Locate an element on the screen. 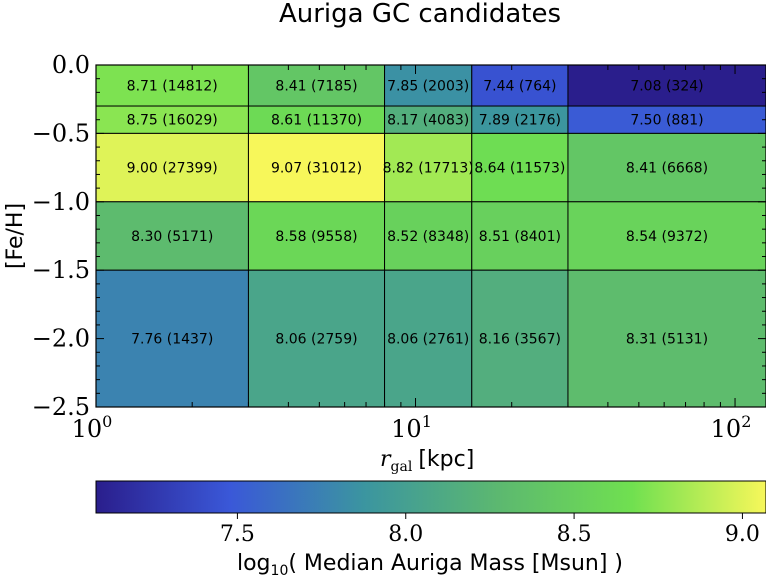 The image size is (766, 576). colorbar-label: log10( Median Auriga Mass [Msun] ) is located at coordinates (430, 563).